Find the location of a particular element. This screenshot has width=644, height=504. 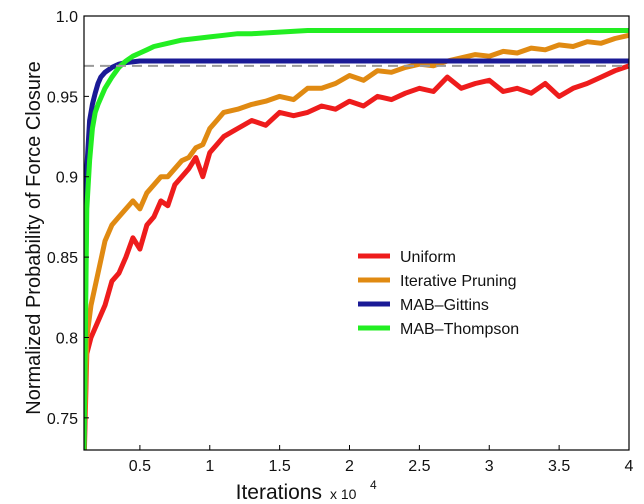

x-tick-label: 2 is located at coordinates (349, 466).